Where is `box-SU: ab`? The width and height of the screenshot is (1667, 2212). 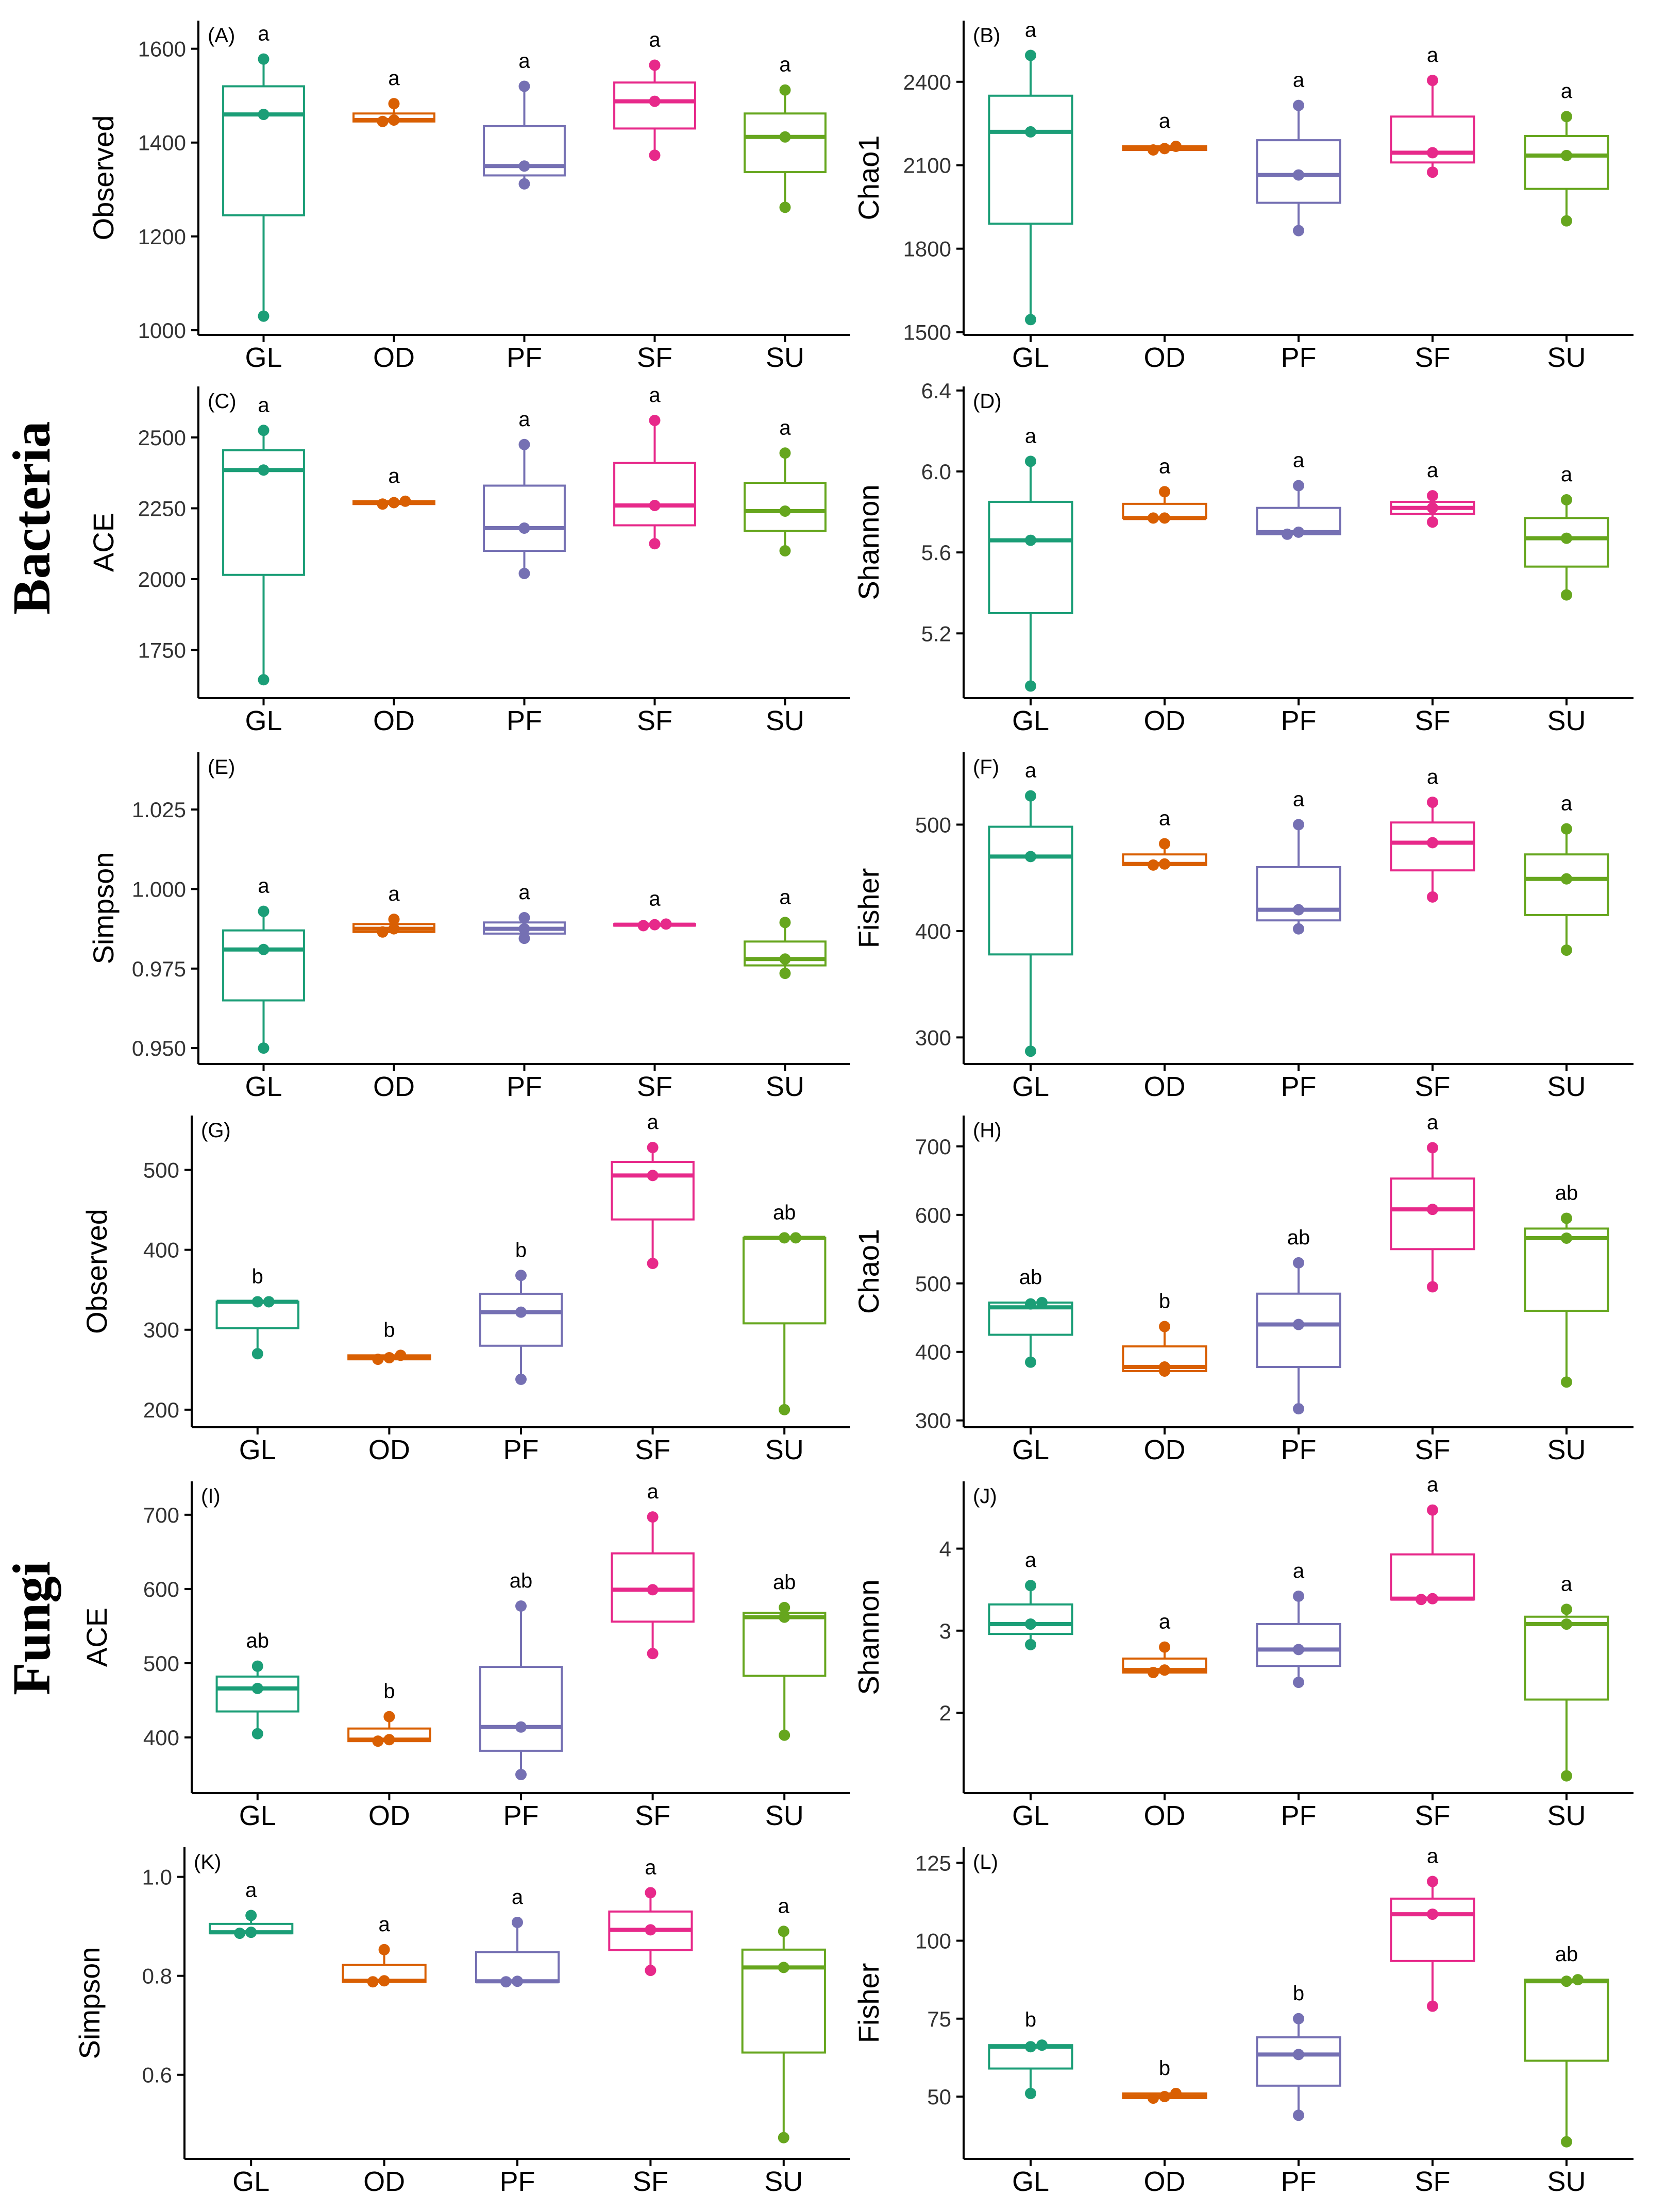
box-SU: ab is located at coordinates (785, 1308).